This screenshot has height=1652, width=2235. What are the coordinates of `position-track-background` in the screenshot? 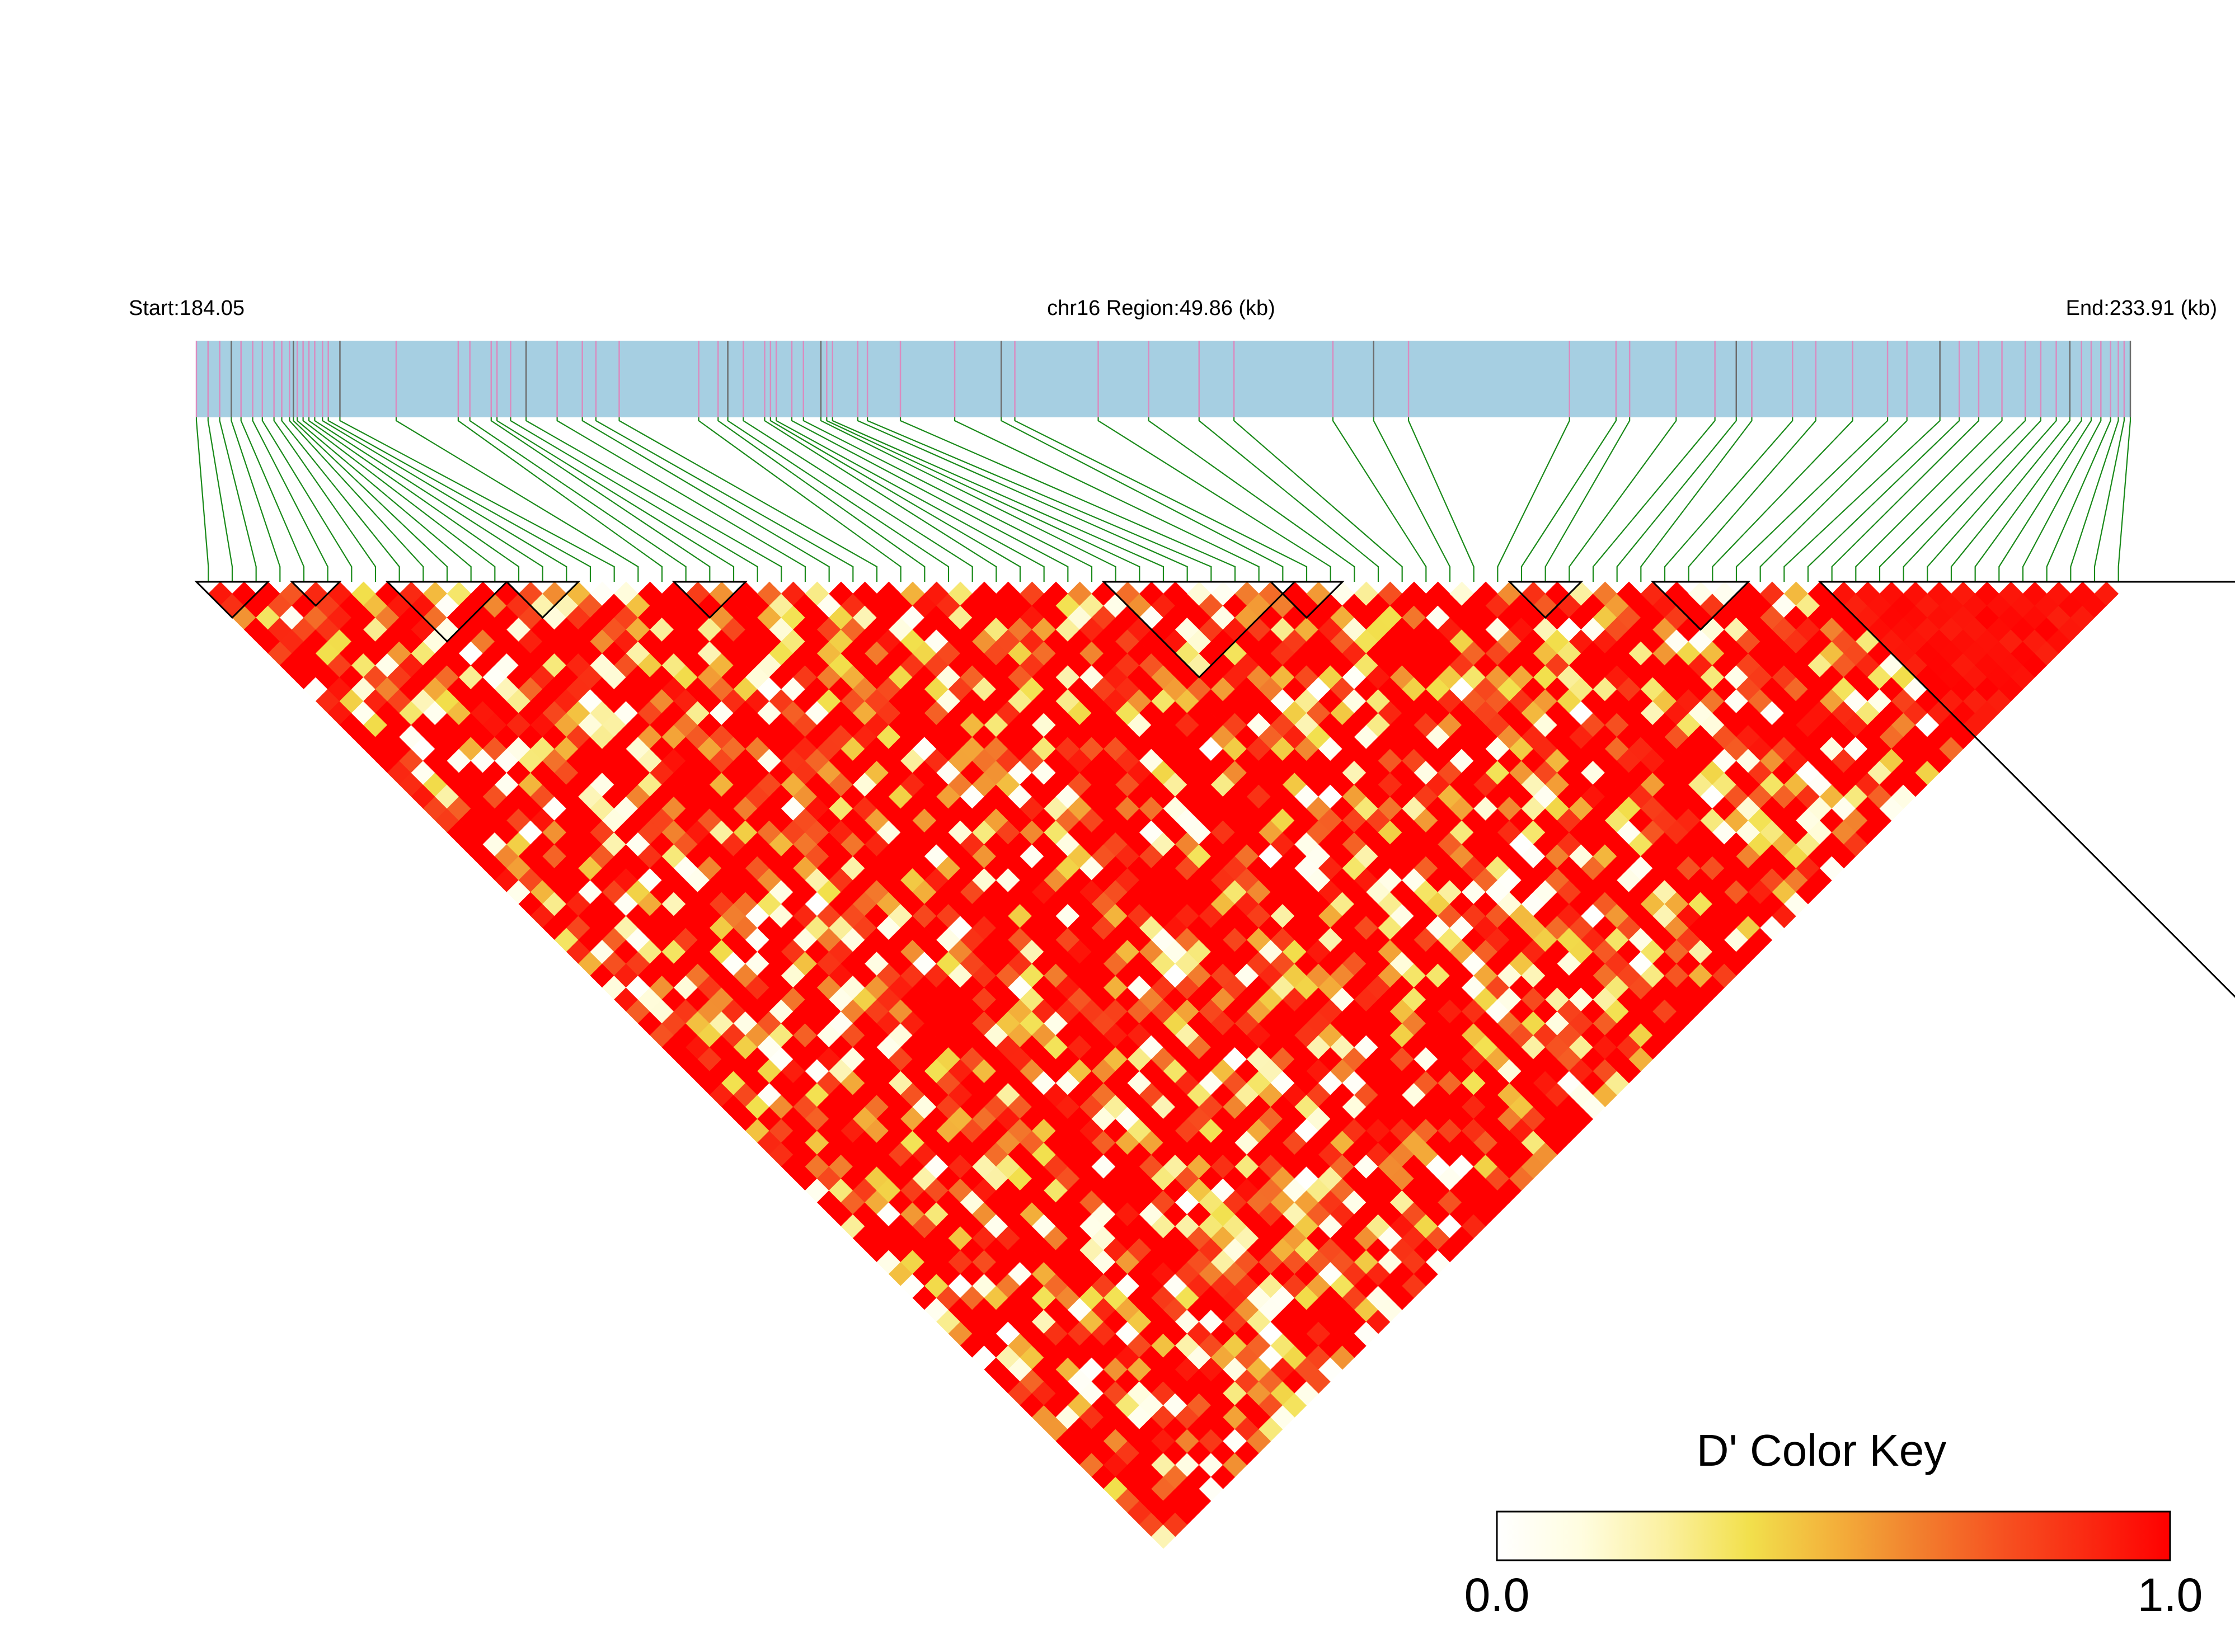 It's located at (1163, 379).